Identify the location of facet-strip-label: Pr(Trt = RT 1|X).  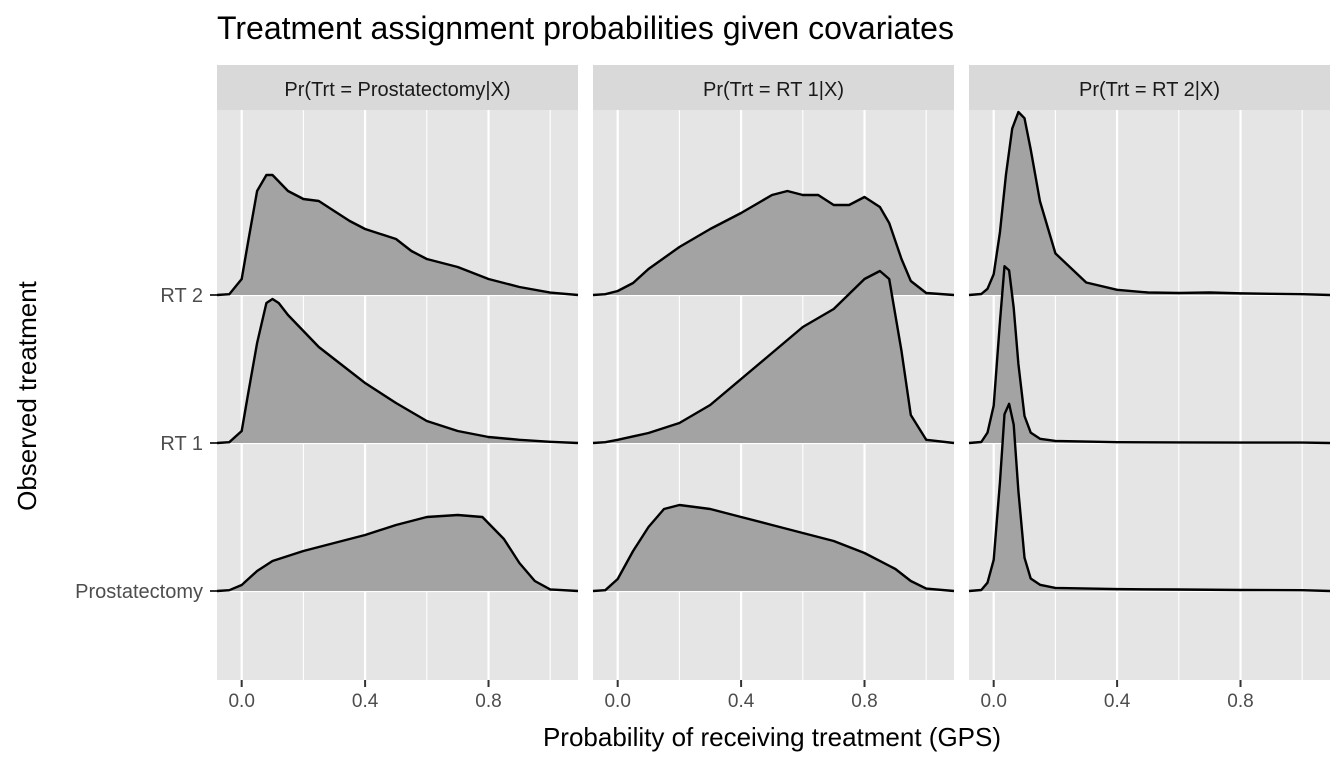
(773, 90).